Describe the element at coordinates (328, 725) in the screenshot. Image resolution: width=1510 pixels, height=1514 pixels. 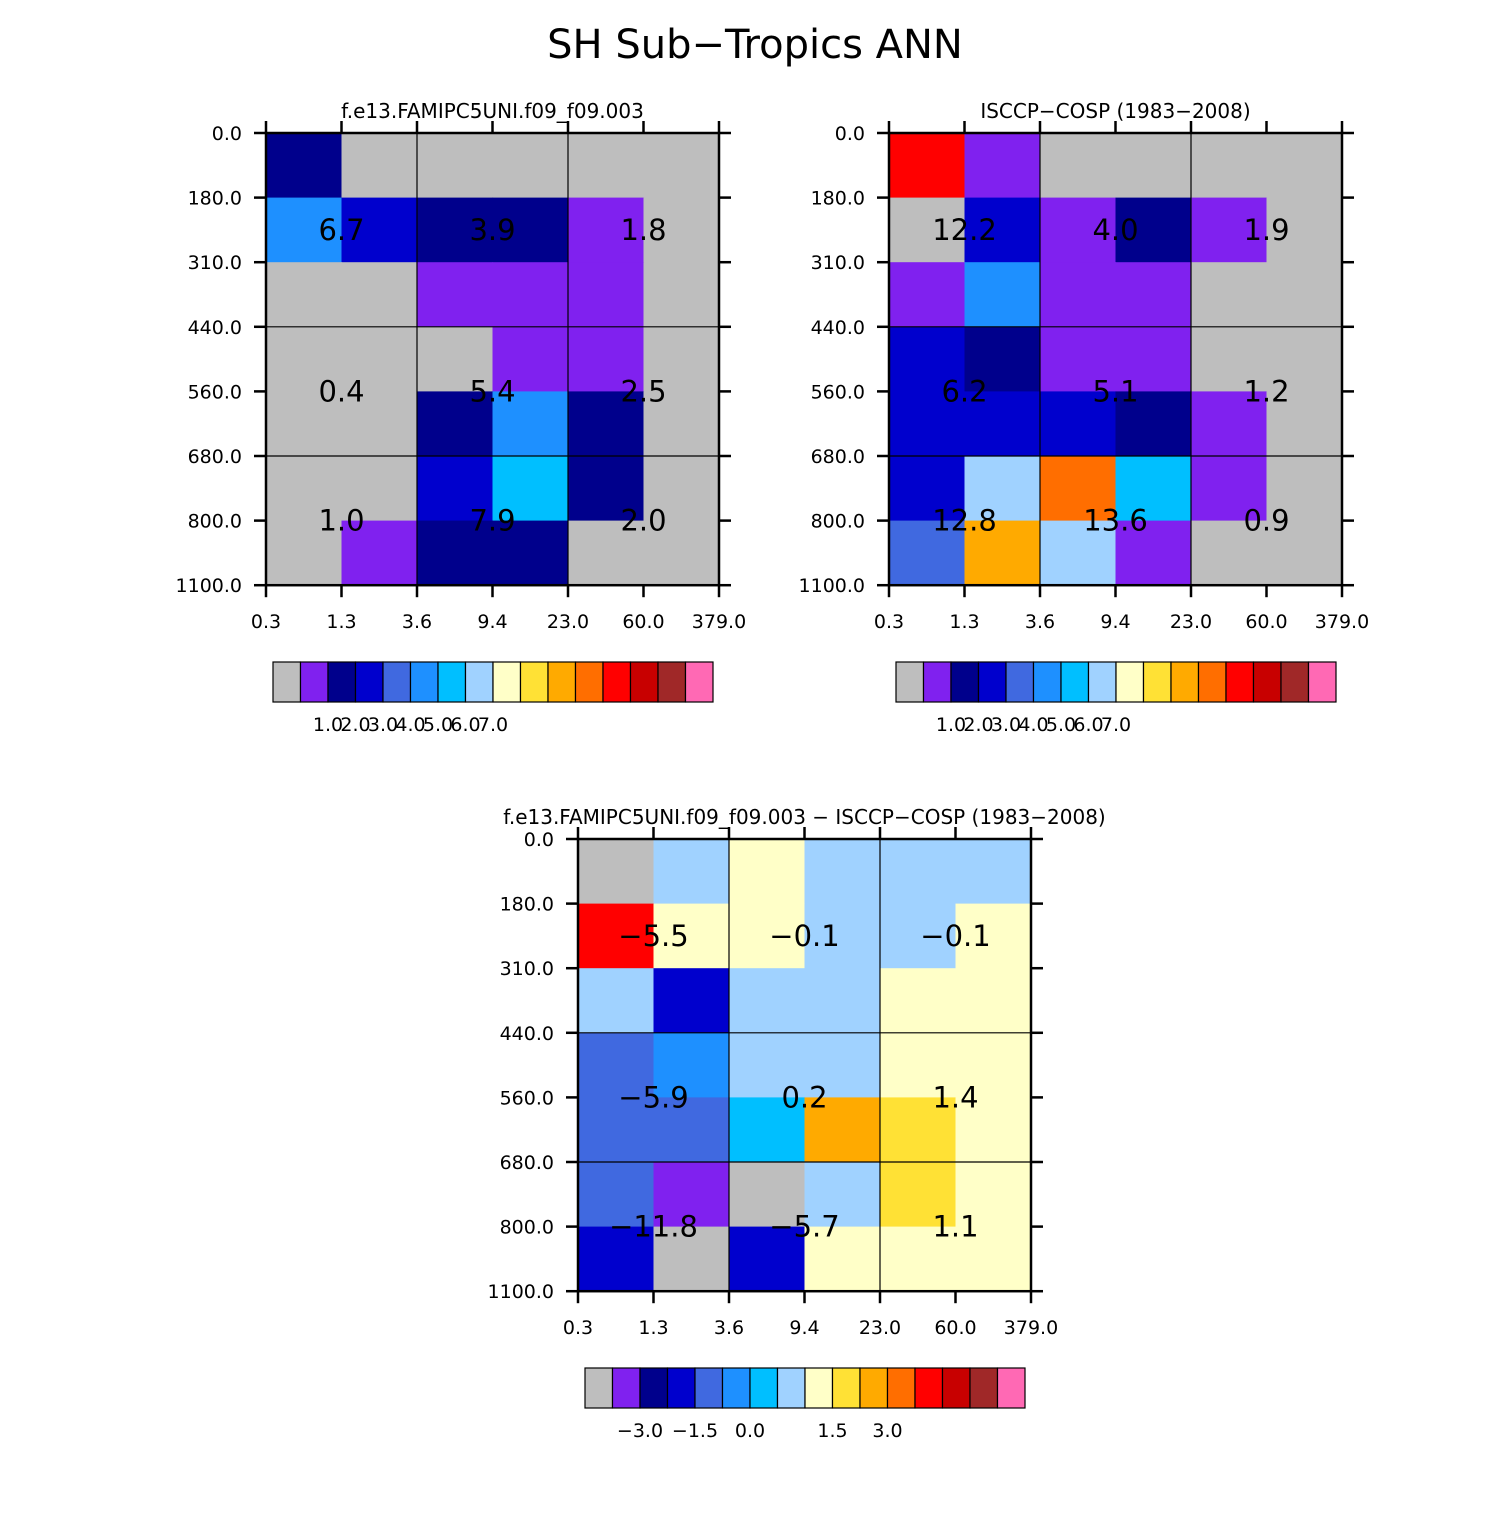
I see `colorbar-label: 1.0` at that location.